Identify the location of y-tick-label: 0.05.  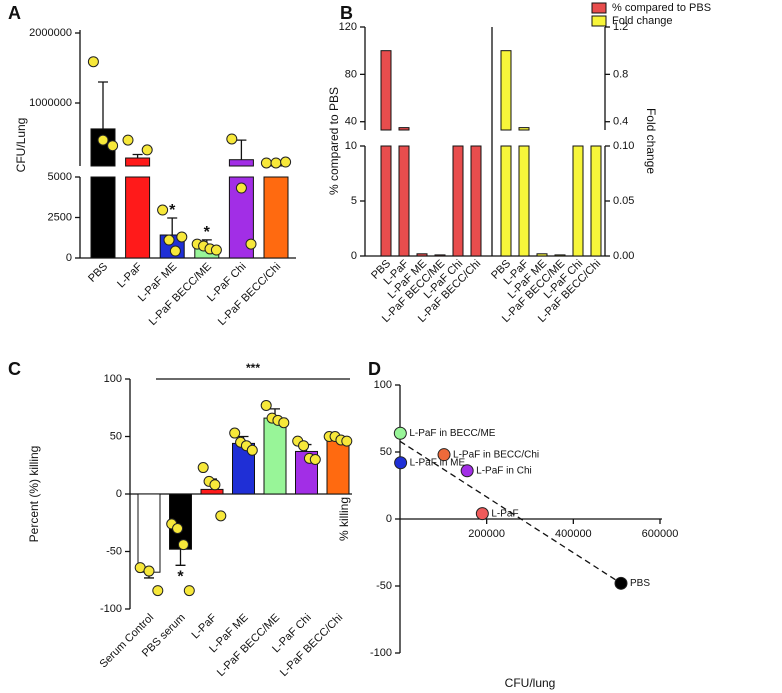
(623, 201).